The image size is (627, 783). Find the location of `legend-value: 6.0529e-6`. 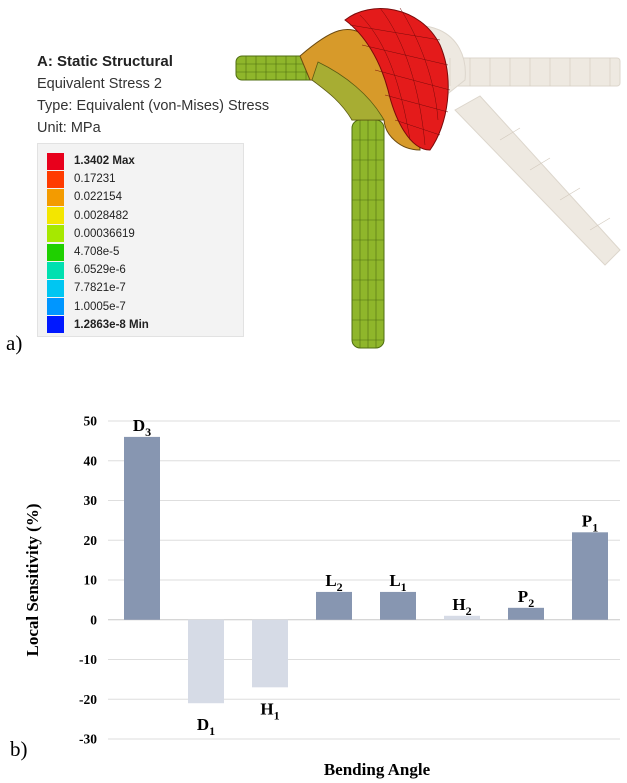

legend-value: 6.0529e-6 is located at coordinates (100, 270).